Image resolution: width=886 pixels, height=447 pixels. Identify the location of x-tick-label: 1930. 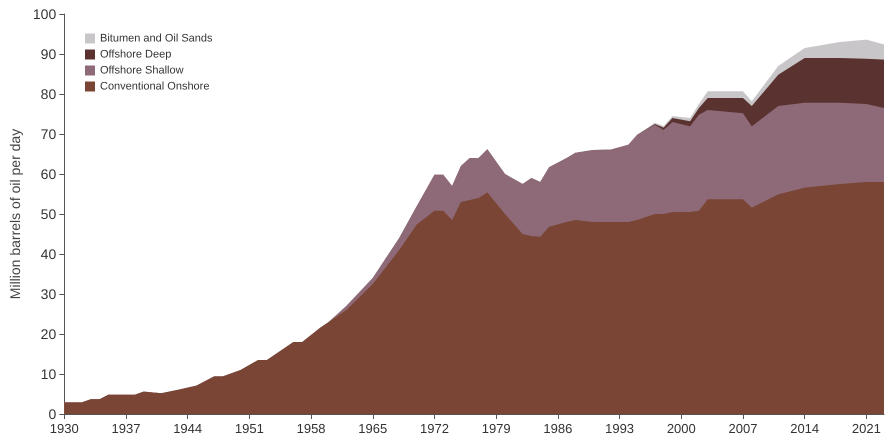
(64, 428).